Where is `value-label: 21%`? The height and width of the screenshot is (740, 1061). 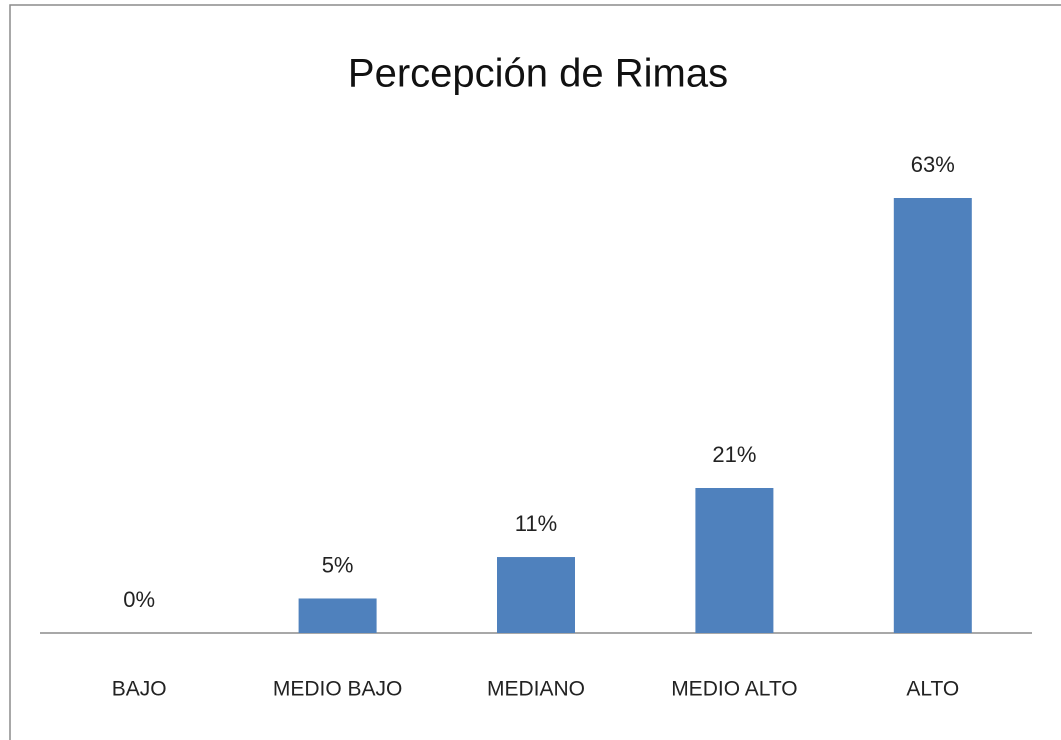
value-label: 21% is located at coordinates (734, 454).